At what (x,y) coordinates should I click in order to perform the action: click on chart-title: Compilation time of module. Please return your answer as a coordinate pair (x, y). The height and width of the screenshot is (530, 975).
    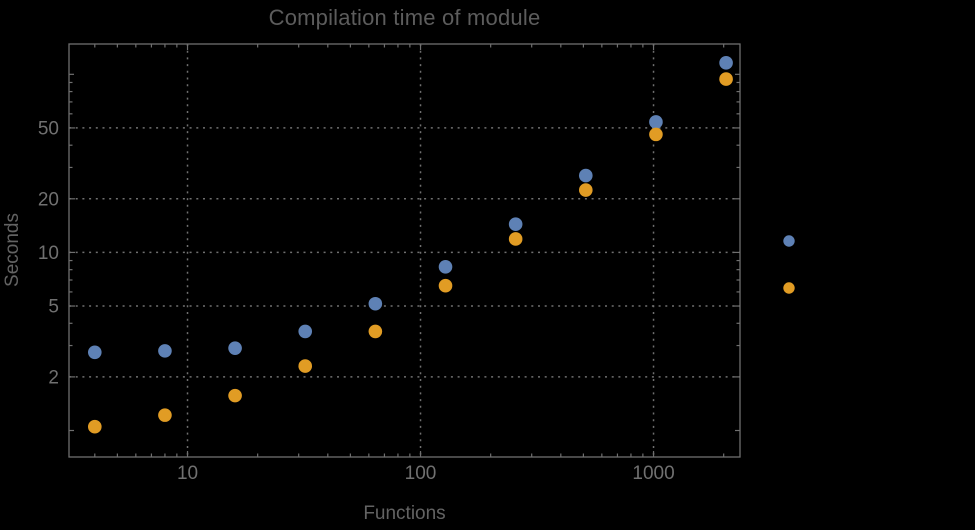
    Looking at the image, I should click on (404, 17).